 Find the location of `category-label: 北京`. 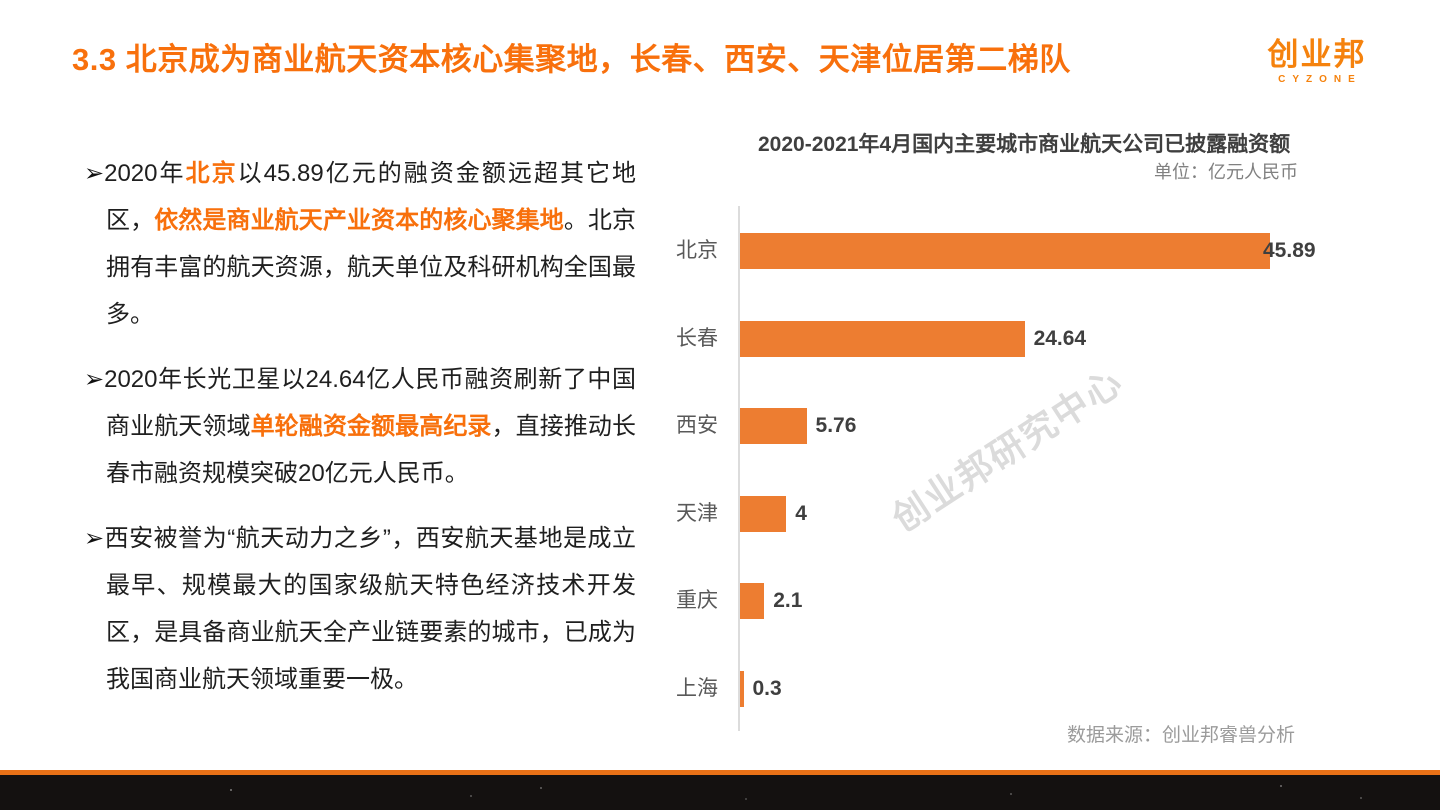

category-label: 北京 is located at coordinates (697, 250).